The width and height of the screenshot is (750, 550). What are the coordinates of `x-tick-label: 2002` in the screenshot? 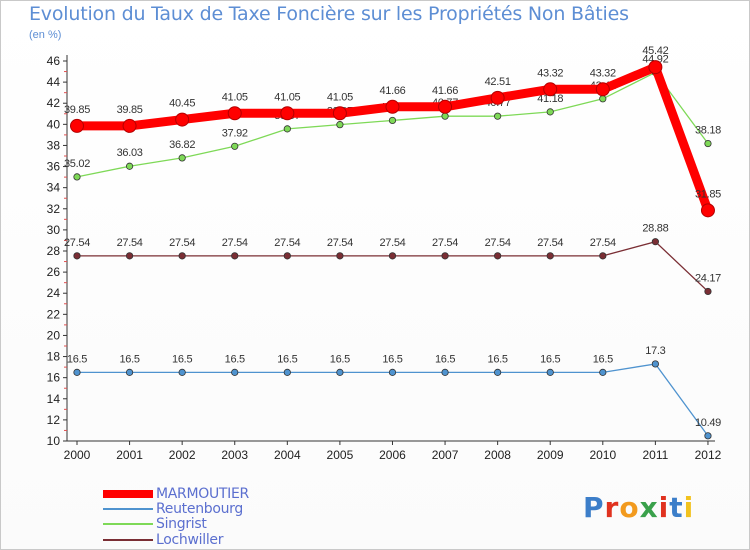 It's located at (182, 455).